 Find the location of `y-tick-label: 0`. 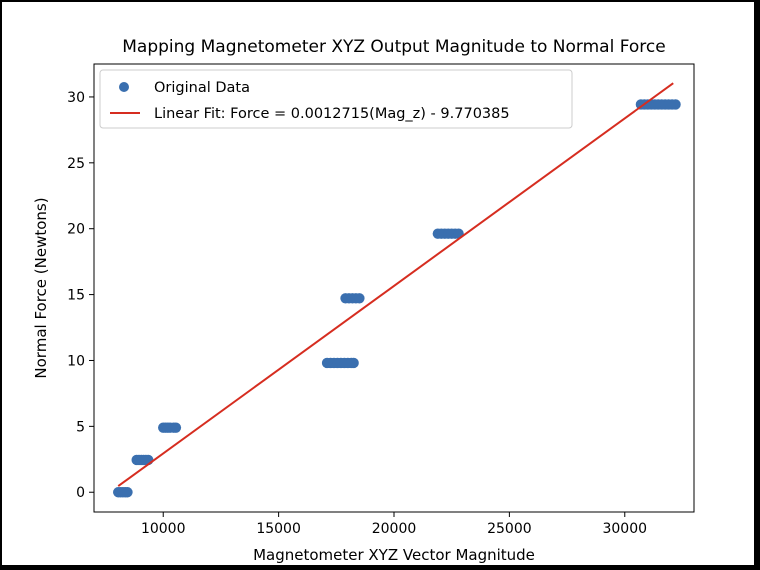

y-tick-label: 0 is located at coordinates (80, 493).